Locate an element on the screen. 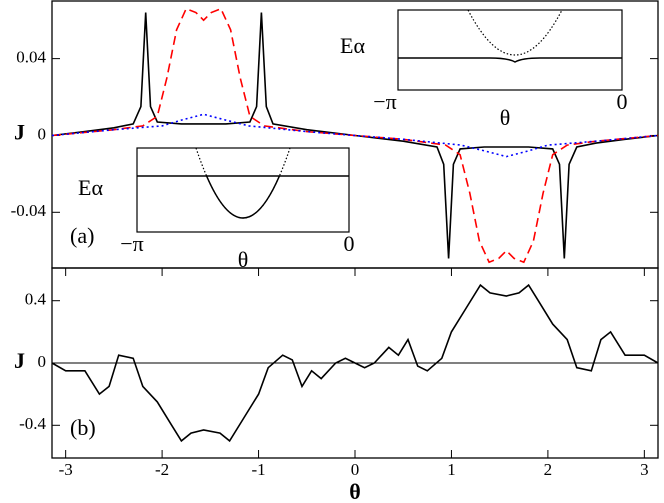  x-axis-label: θ is located at coordinates (354, 491).